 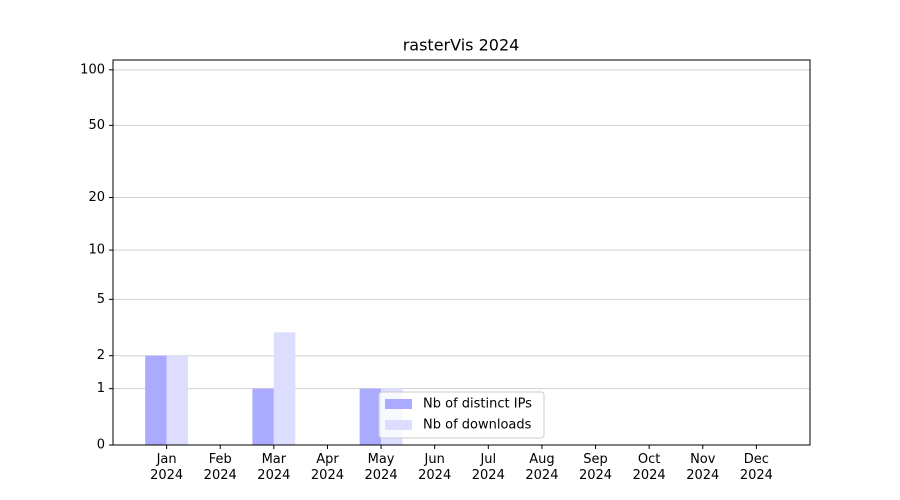 What do you see at coordinates (167, 467) in the screenshot?
I see `x-tick-label: Jan 2024` at bounding box center [167, 467].